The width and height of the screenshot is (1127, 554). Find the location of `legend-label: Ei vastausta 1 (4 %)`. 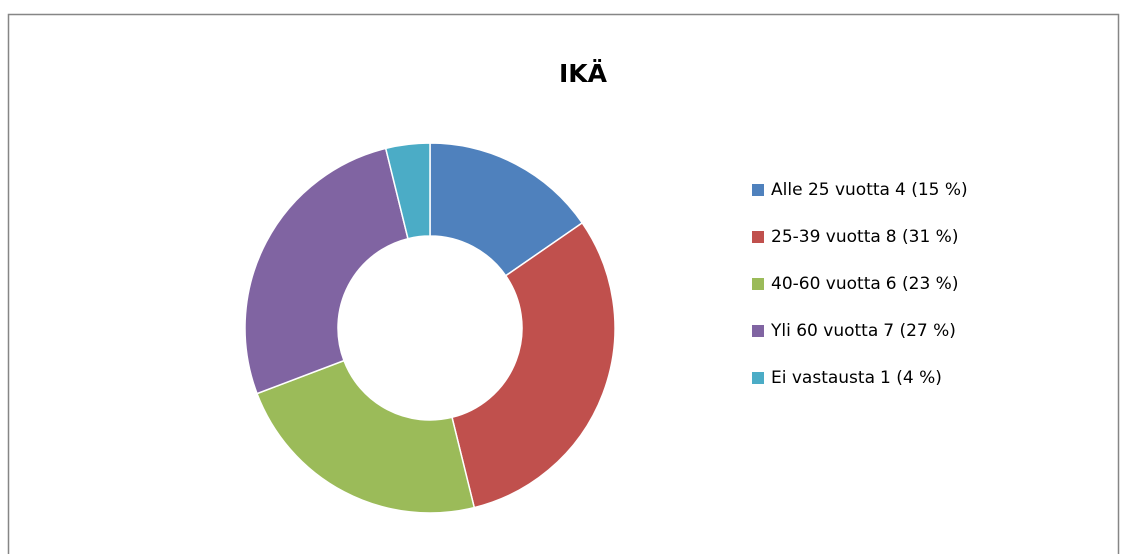

legend-label: Ei vastausta 1 (4 %) is located at coordinates (856, 378).